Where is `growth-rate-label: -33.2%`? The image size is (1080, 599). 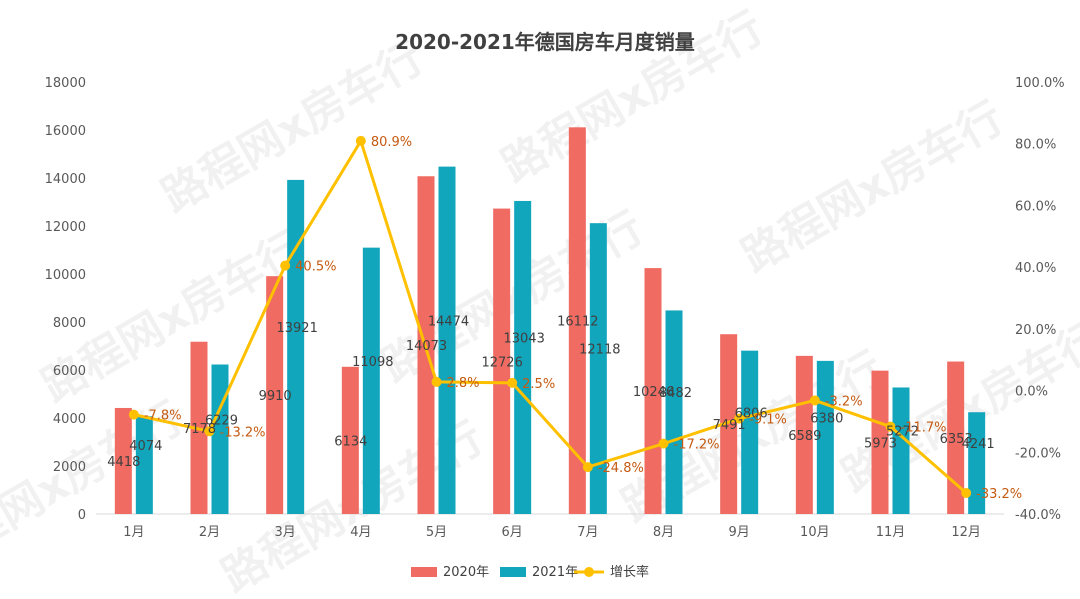 growth-rate-label: -33.2% is located at coordinates (999, 494).